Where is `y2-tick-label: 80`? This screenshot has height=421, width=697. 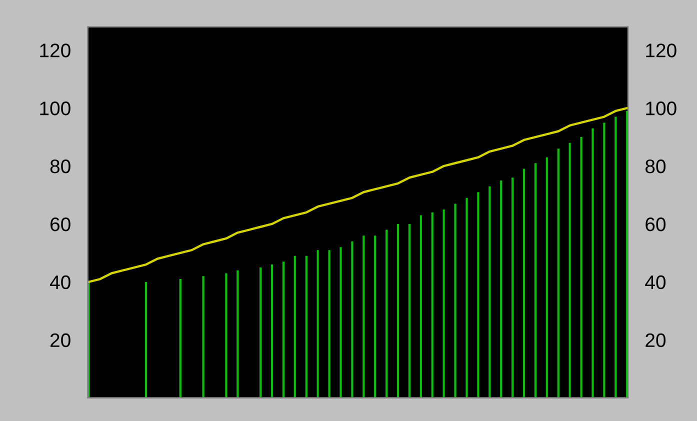
y2-tick-label: 80 is located at coordinates (656, 167).